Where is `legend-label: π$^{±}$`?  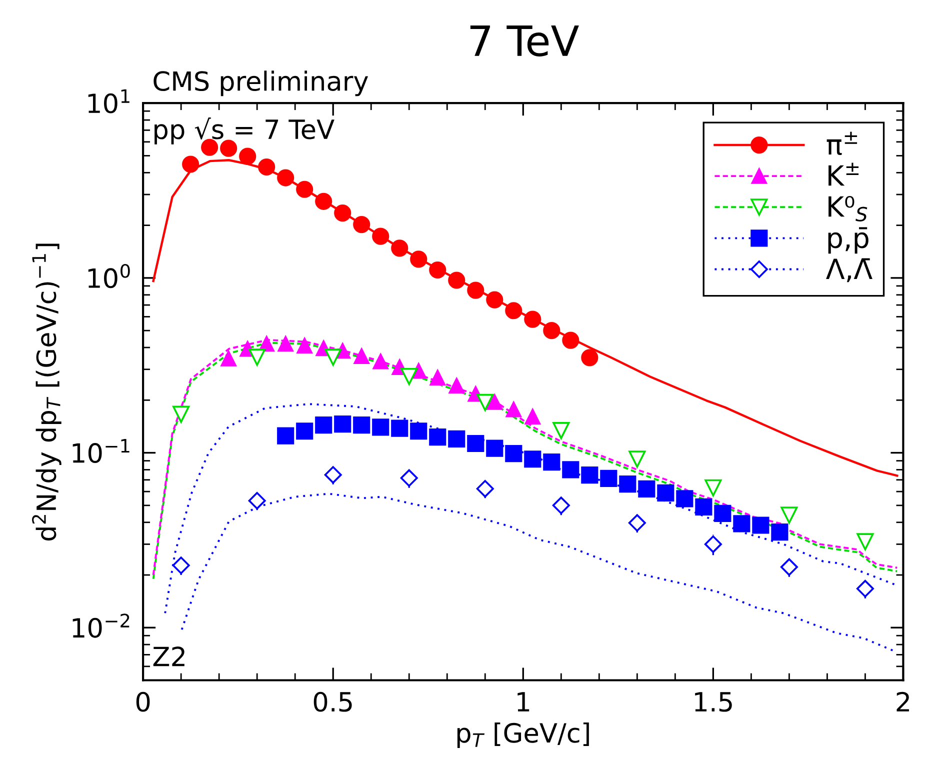 legend-label: π$^{±}$ is located at coordinates (842, 144).